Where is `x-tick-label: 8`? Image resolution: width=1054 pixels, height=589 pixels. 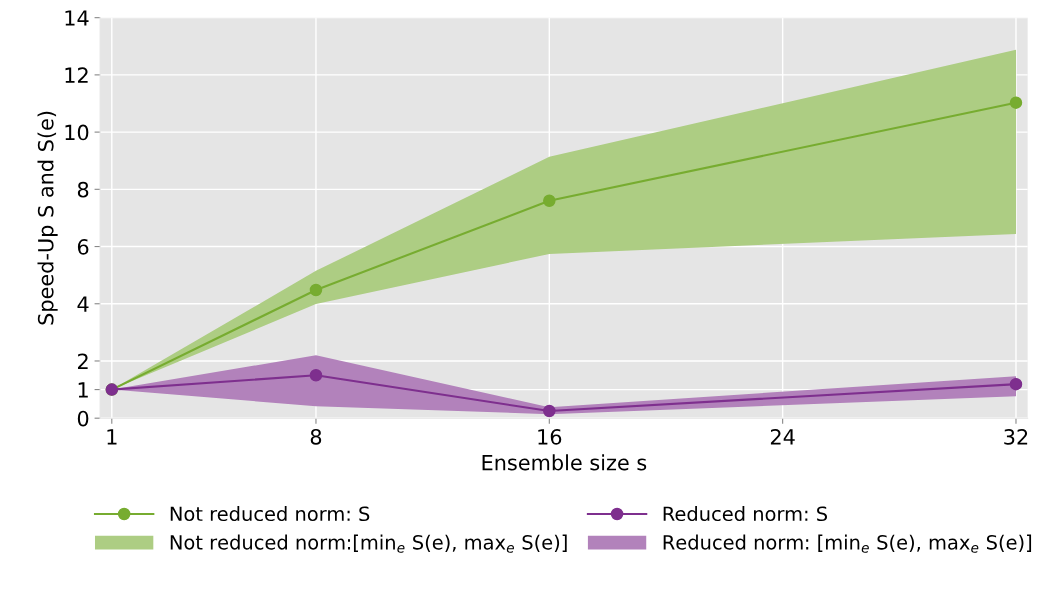
x-tick-label: 8 is located at coordinates (316, 436).